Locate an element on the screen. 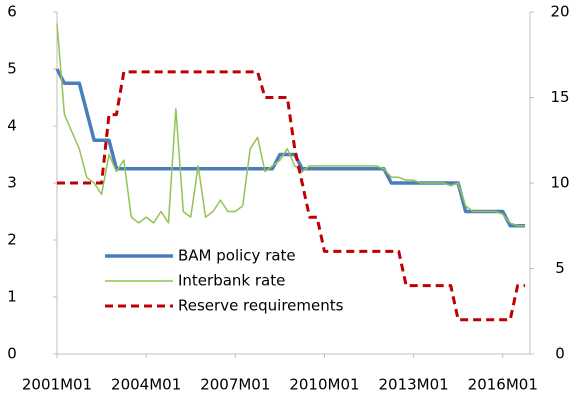 Image resolution: width=584 pixels, height=402 pixels. y-tick-label: 2 is located at coordinates (12, 240).